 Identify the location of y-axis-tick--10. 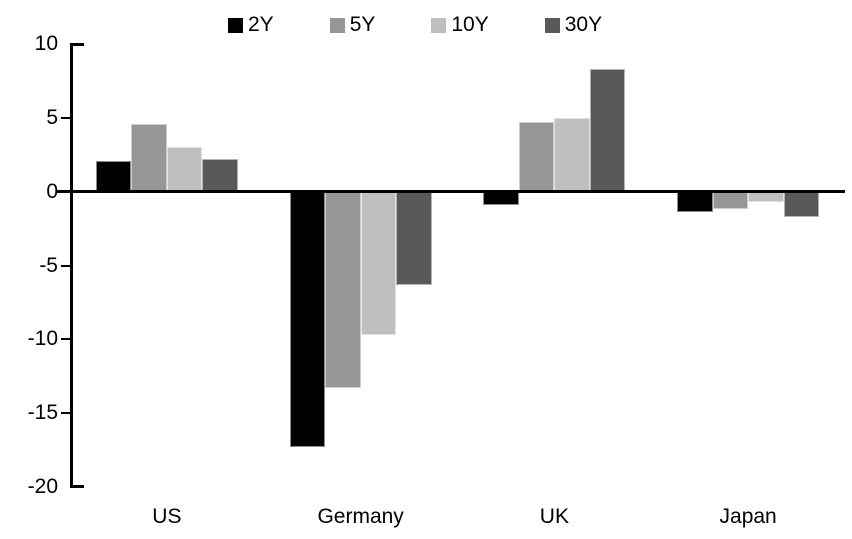
(65, 339).